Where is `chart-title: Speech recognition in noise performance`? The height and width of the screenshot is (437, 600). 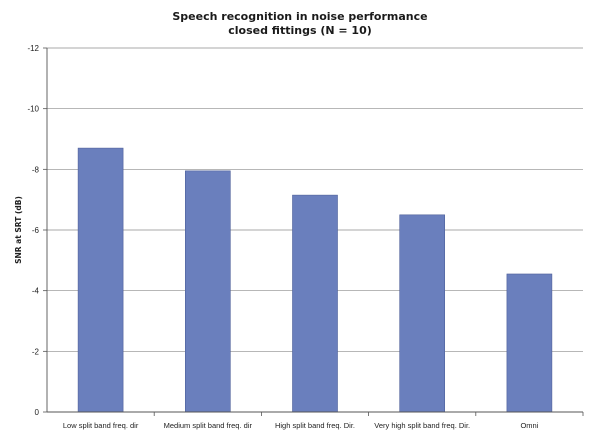 chart-title: Speech recognition in noise performance is located at coordinates (300, 16).